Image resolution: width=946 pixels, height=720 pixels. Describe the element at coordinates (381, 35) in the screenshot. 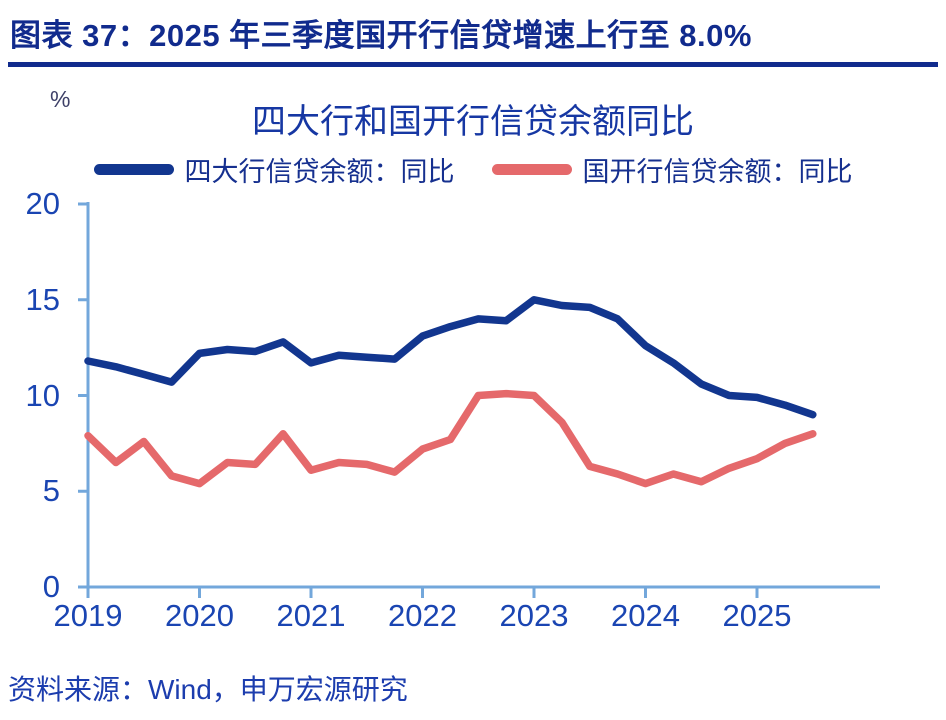

I see `figure-title: 图表 37：2025 年三季度国开行信贷增速上行至 8.0%` at that location.